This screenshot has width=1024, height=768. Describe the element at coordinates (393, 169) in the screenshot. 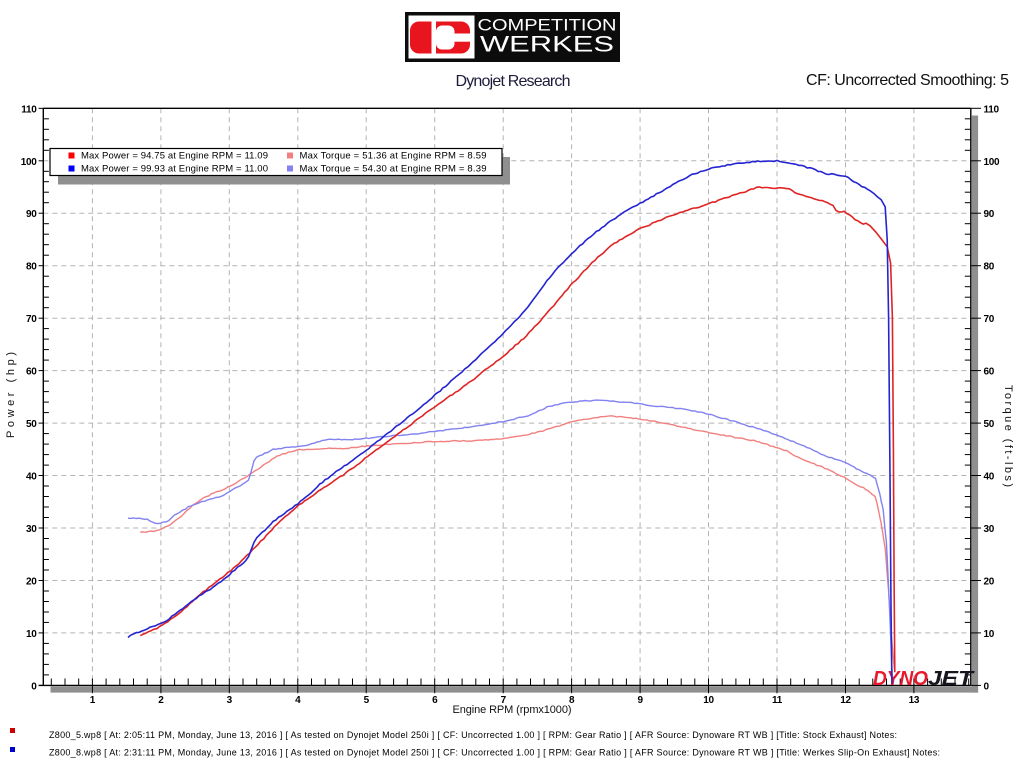

I see `svg-text:Max Torque = 54.30 at Engine R: Max Torque = 54.30 at Engine RPM = 8.39` at that location.